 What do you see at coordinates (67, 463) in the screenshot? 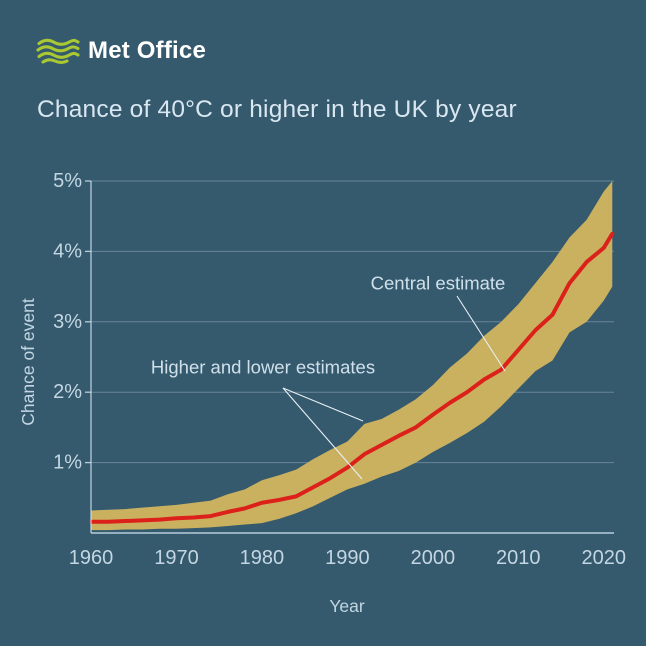
I see `y-tick-label: 1%` at bounding box center [67, 463].